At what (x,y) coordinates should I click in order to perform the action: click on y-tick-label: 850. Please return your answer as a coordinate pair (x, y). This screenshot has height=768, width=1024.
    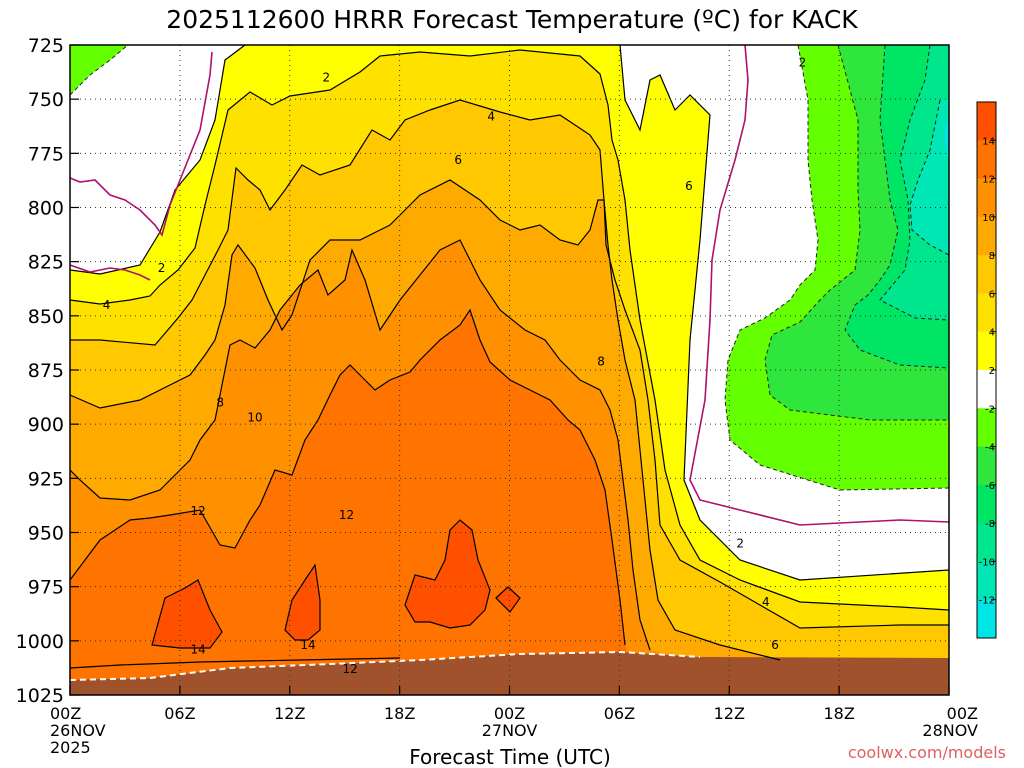
    Looking at the image, I should click on (46, 317).